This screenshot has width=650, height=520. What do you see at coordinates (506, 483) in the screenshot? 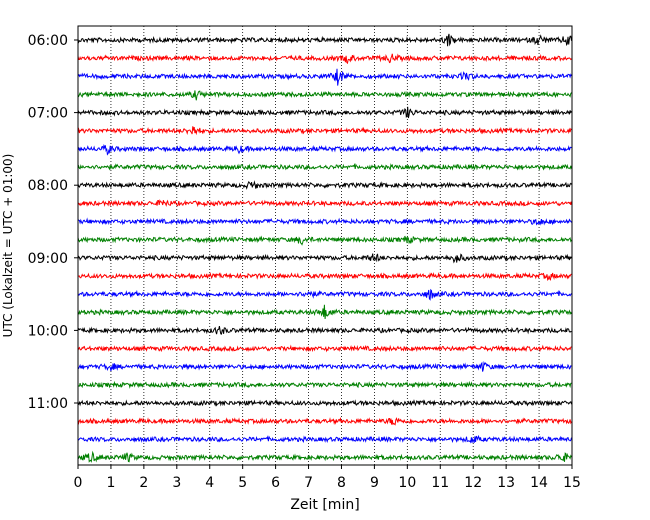
I see `x-tick-label: 13` at bounding box center [506, 483].